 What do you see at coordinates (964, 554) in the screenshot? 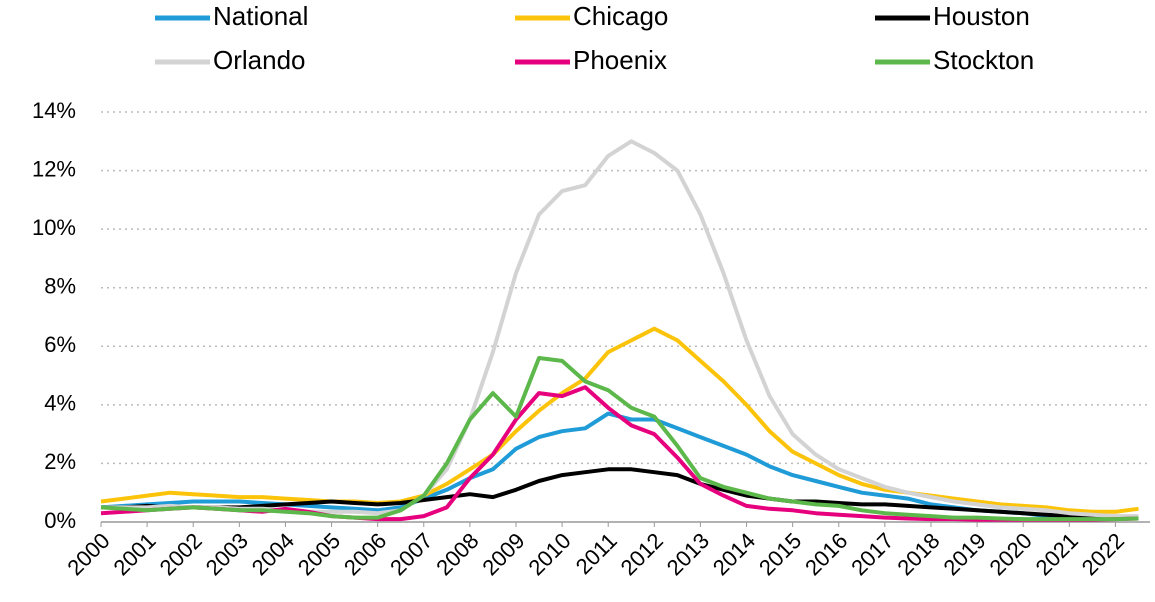
I see `x-tick-label: 2019` at bounding box center [964, 554].